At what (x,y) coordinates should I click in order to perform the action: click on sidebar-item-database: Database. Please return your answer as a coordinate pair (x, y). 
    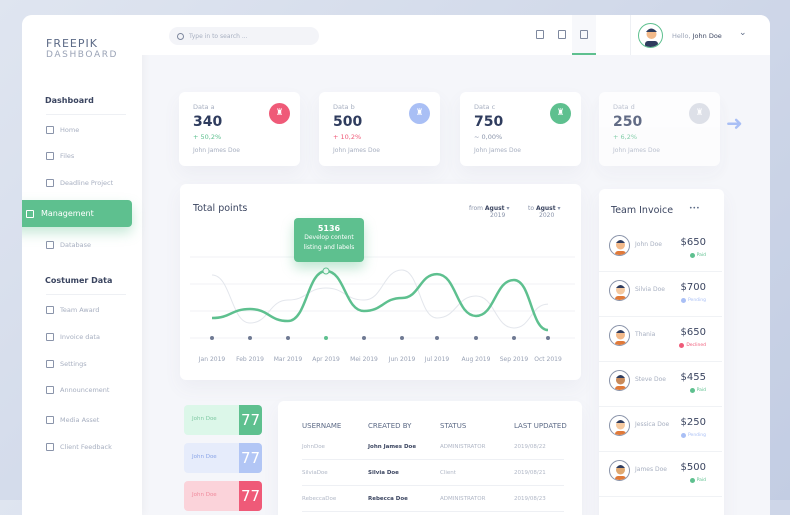
    Looking at the image, I should click on (68, 245).